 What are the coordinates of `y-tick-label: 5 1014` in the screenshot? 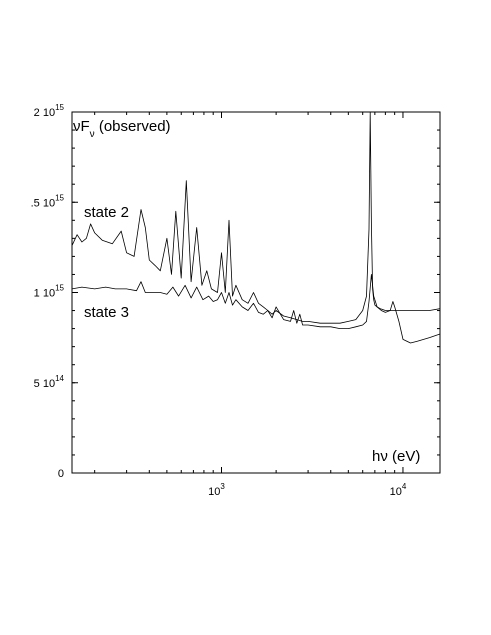 It's located at (49, 382).